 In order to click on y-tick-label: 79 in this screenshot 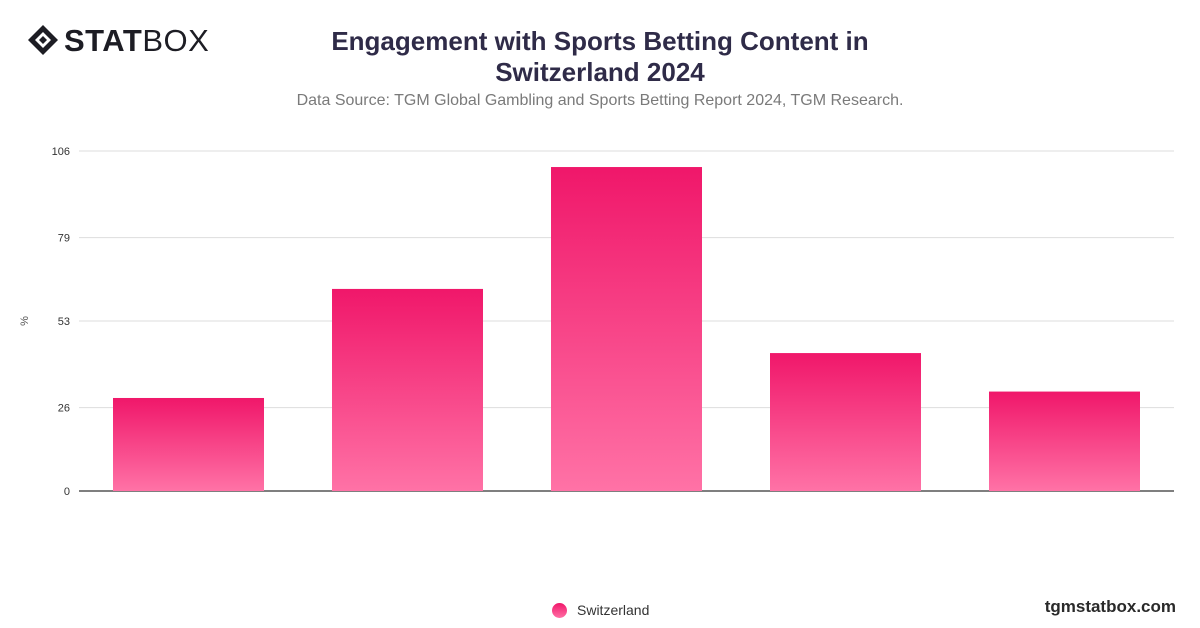, I will do `click(64, 239)`.